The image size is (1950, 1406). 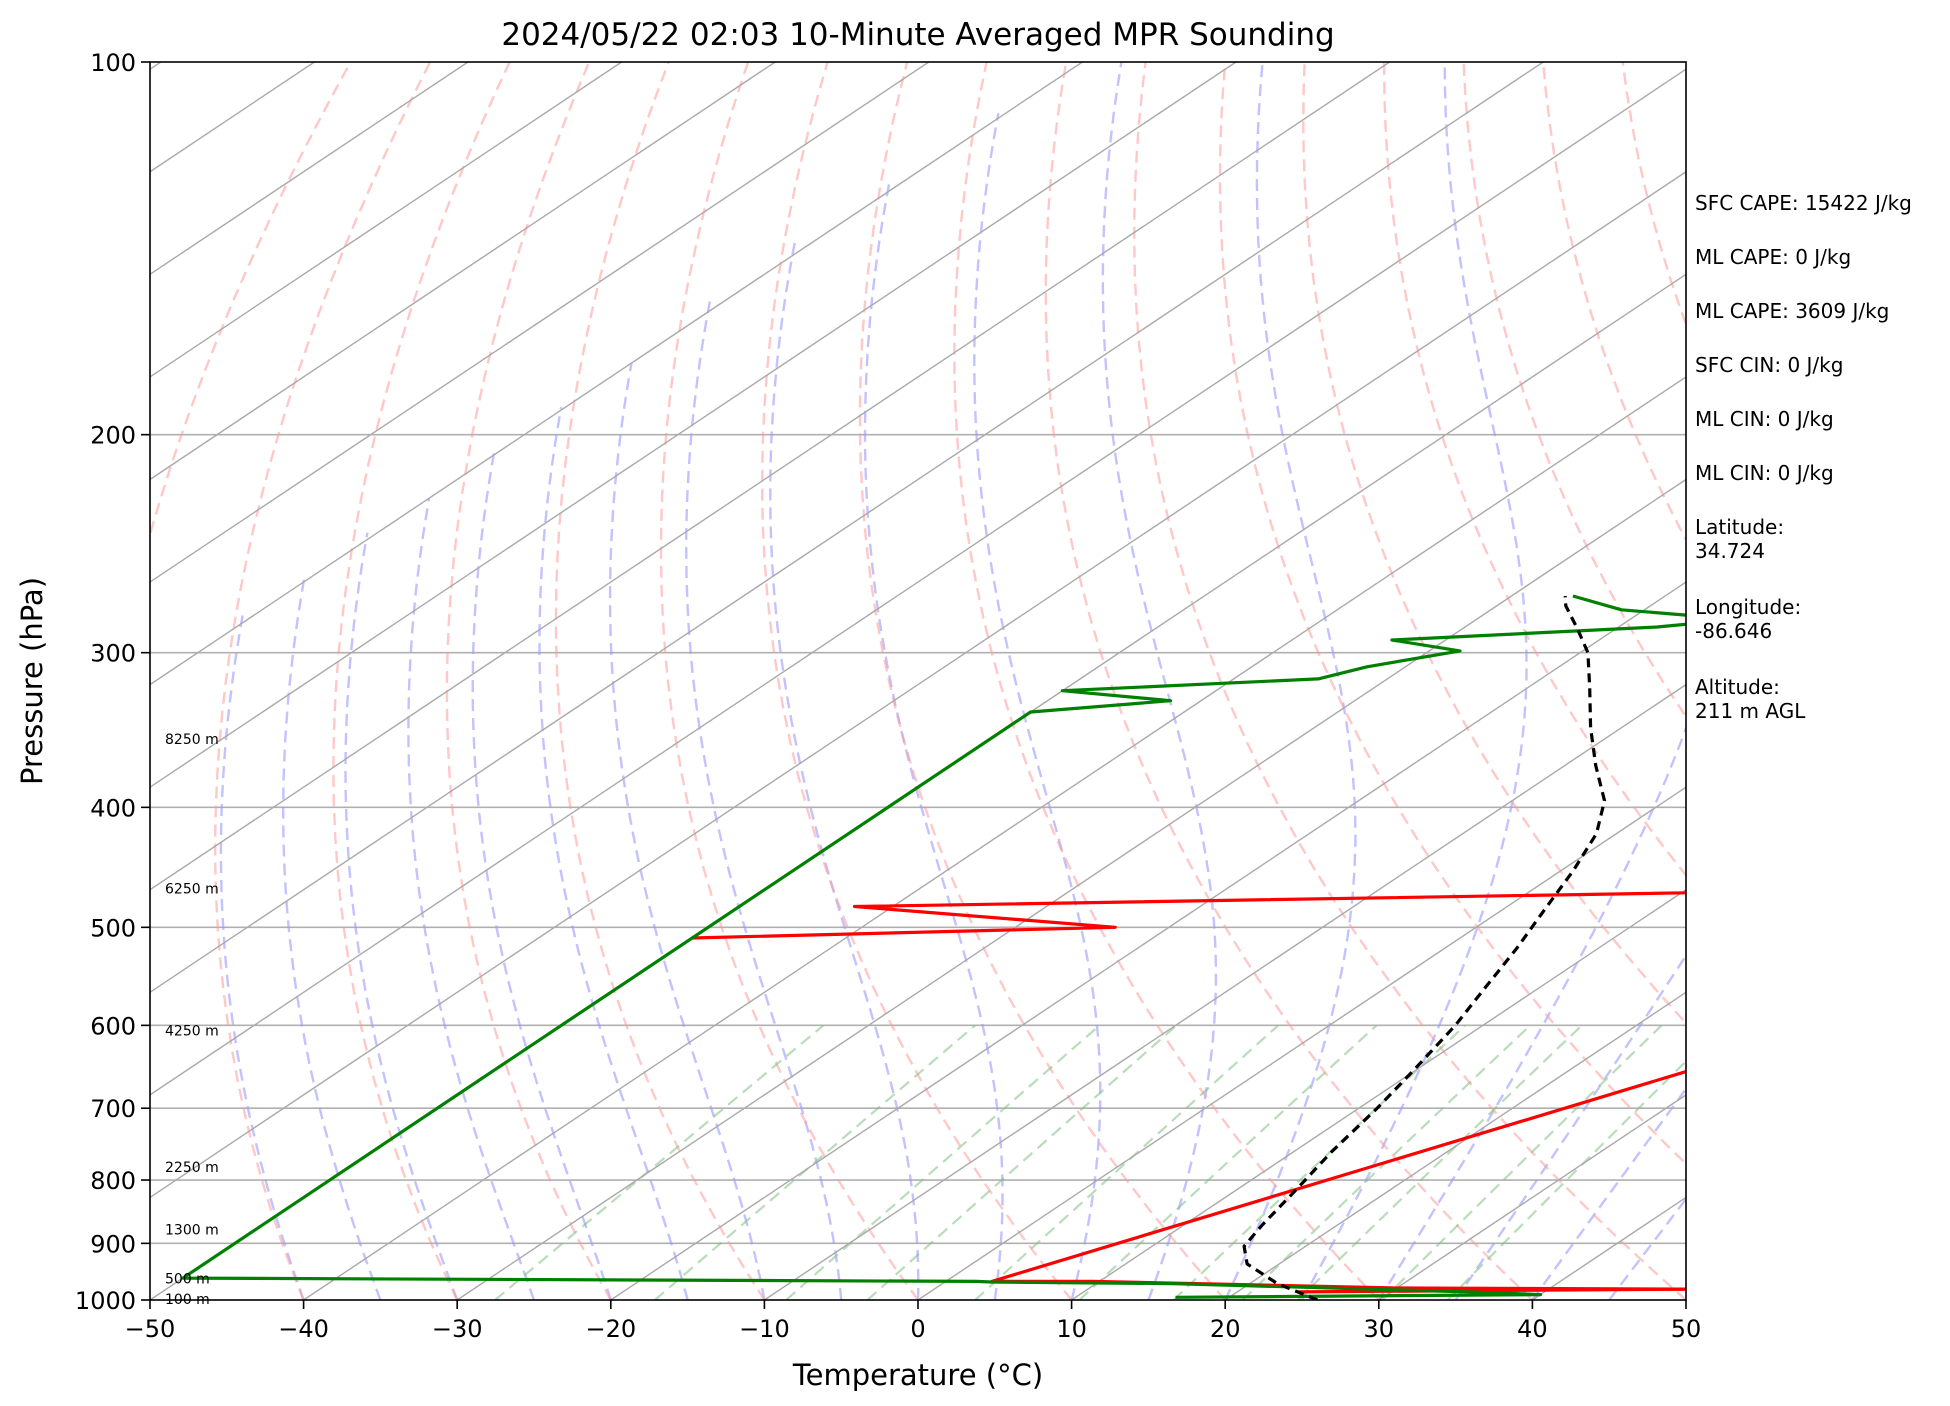 I want to click on y-tick-label: 600, so click(x=113, y=1026).